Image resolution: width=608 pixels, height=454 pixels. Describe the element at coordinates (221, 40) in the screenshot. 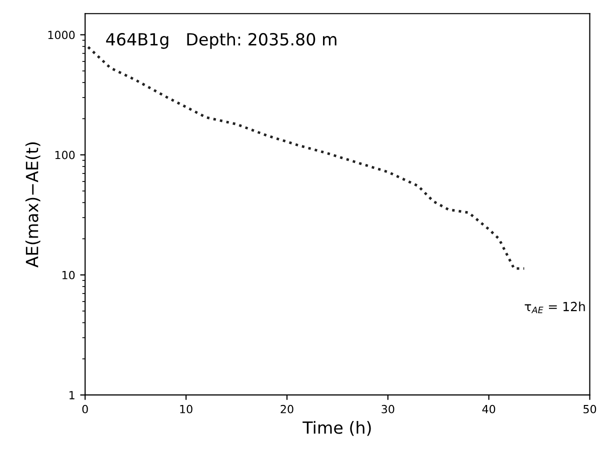

I see `annotation: 464B1g Depth: 2035.80 m` at that location.